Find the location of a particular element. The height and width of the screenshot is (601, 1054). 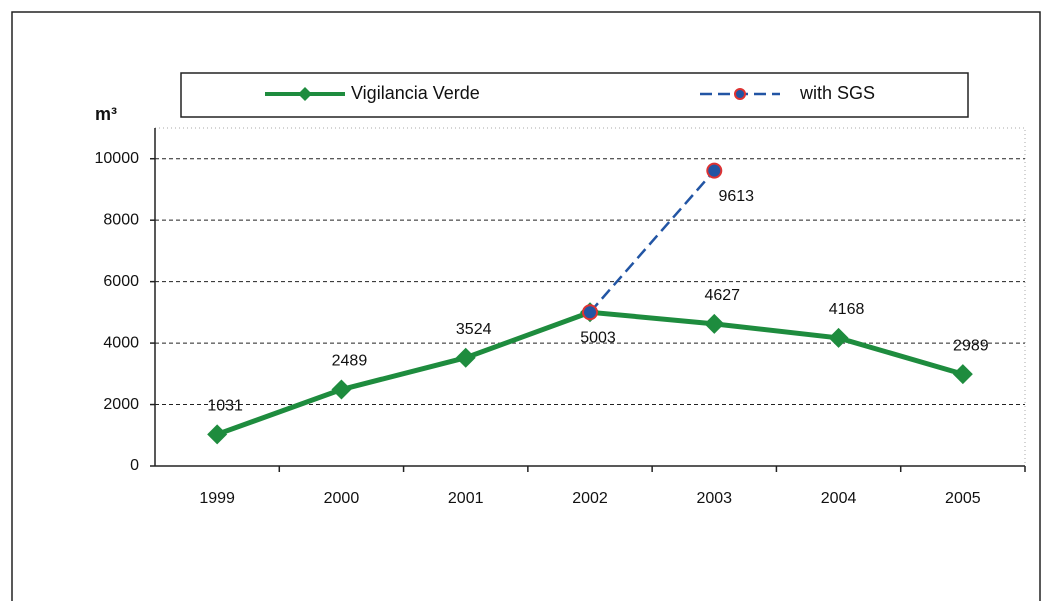

x-tick-label: 2000 is located at coordinates (342, 498).